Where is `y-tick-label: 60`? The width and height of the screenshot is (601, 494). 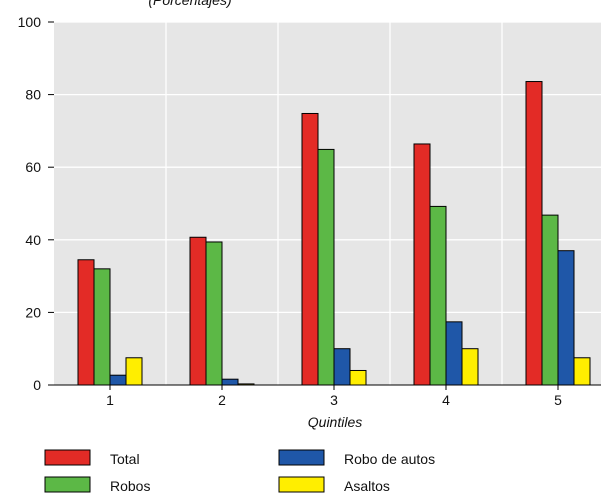 y-tick-label: 60 is located at coordinates (33, 167).